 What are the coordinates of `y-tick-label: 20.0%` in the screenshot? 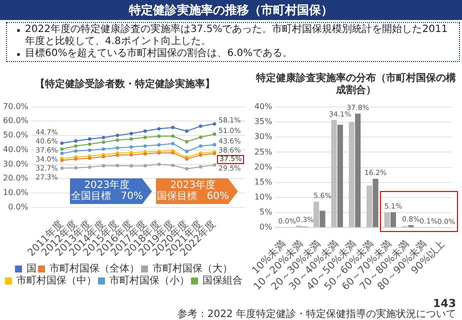 It's located at (15, 178).